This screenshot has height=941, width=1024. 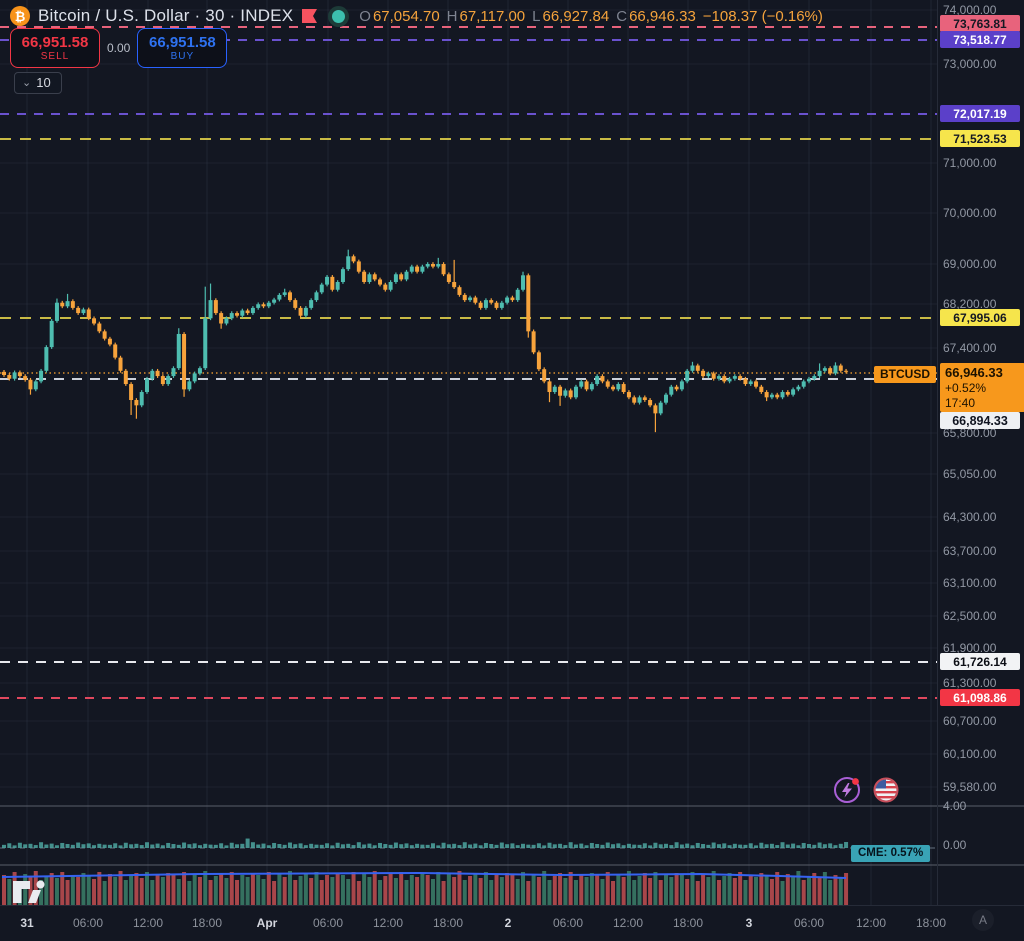 I want to click on current-price-badge: 66,946.33 +0.52% 17:40, so click(x=982, y=387).